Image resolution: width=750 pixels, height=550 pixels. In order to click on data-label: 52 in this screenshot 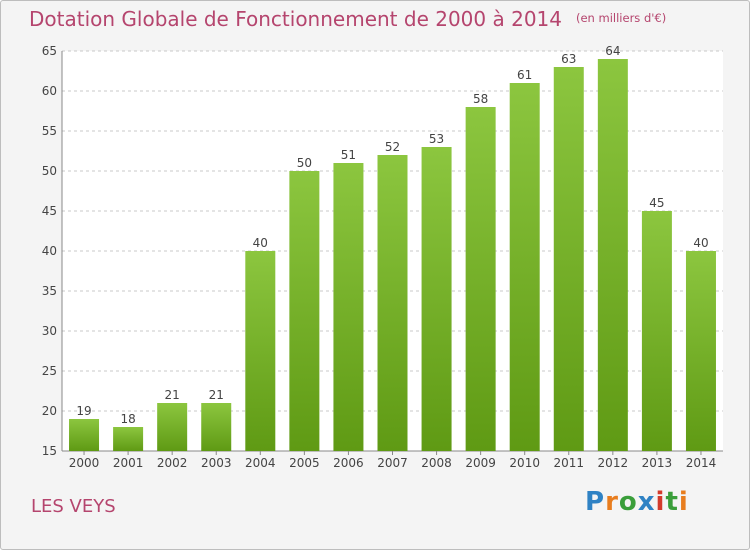, I will do `click(392, 147)`.